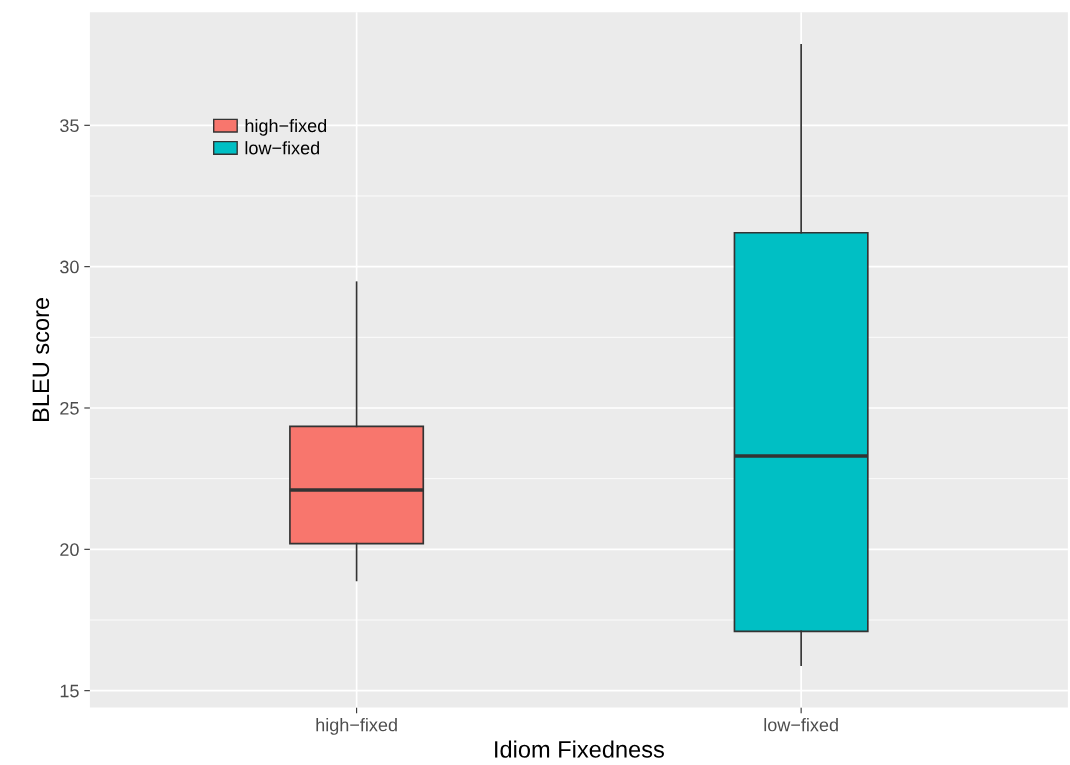 Image resolution: width=1070 pixels, height=765 pixels. What do you see at coordinates (69, 408) in the screenshot?
I see `y-tick-label: 25` at bounding box center [69, 408].